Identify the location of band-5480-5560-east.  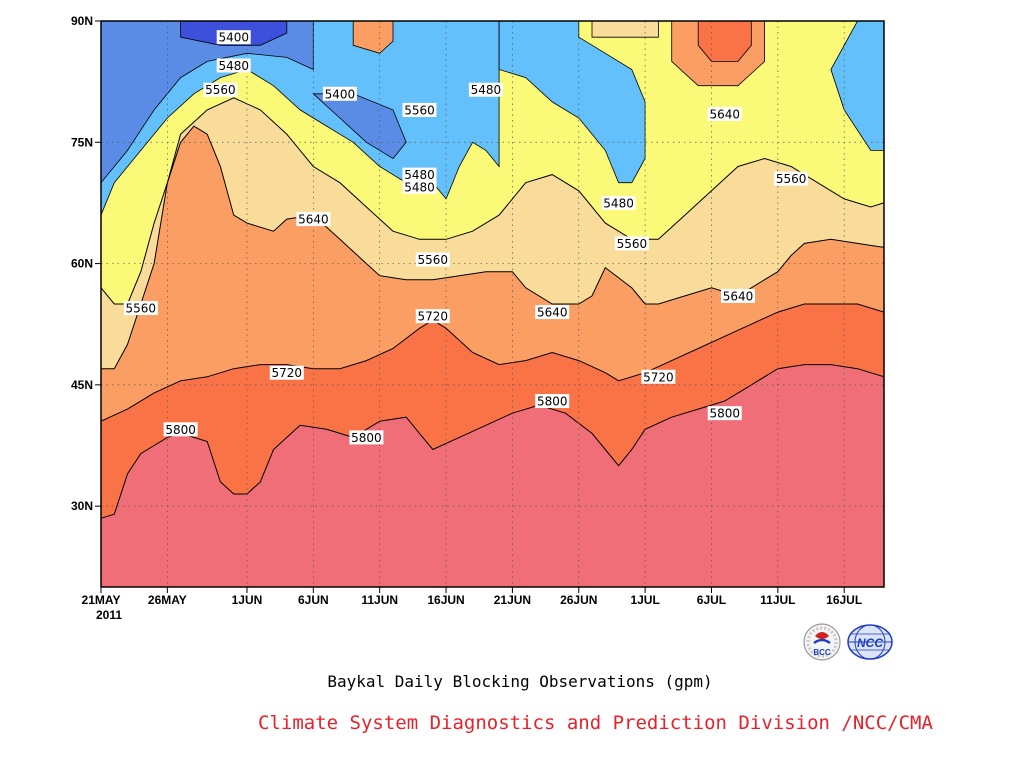
(572, 102).